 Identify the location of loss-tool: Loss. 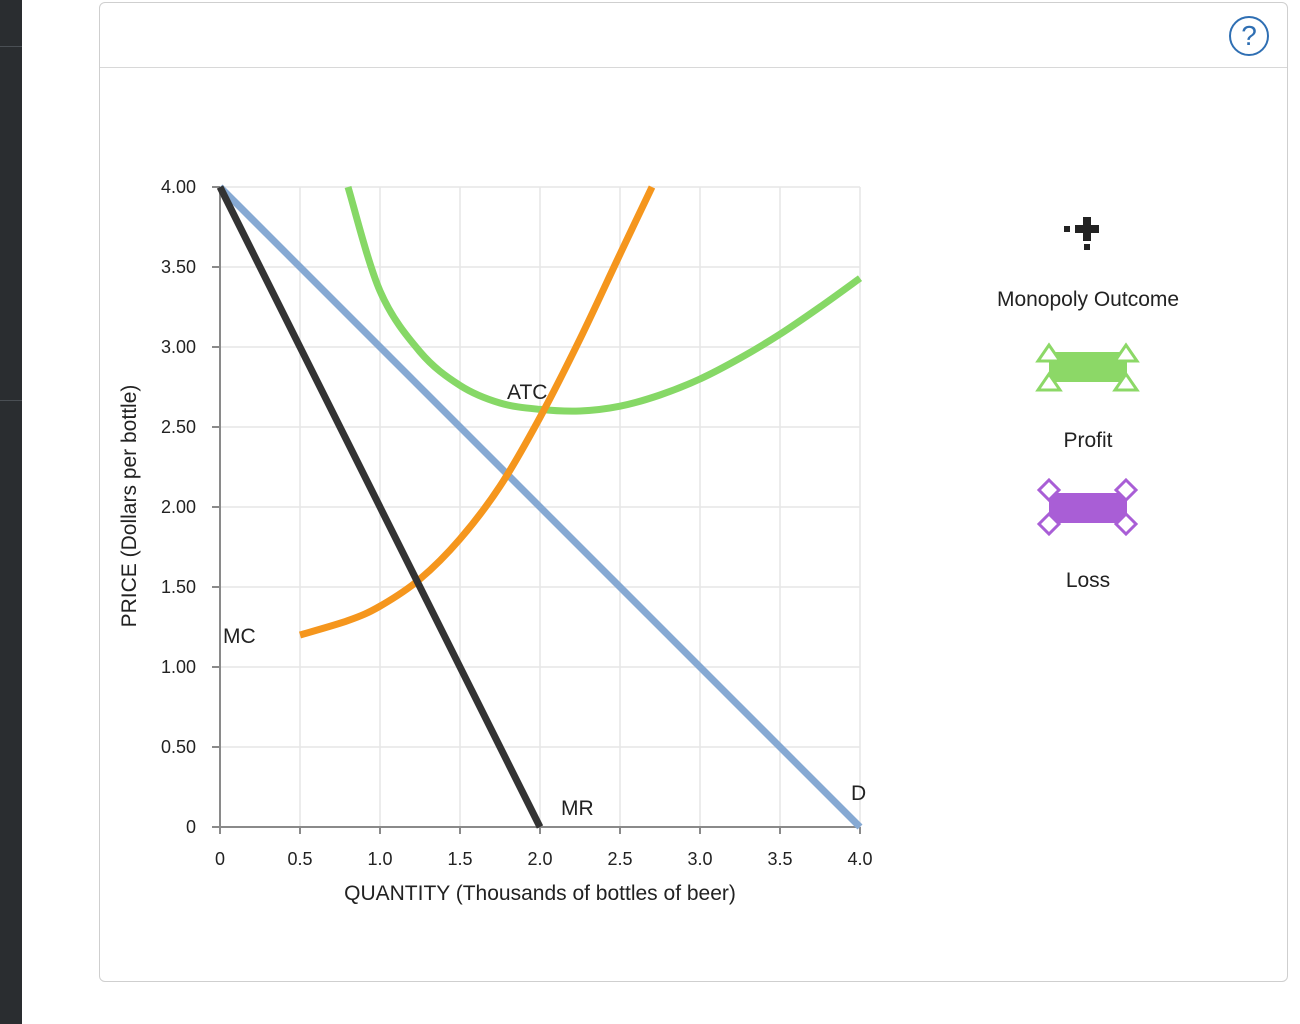
(1087, 534).